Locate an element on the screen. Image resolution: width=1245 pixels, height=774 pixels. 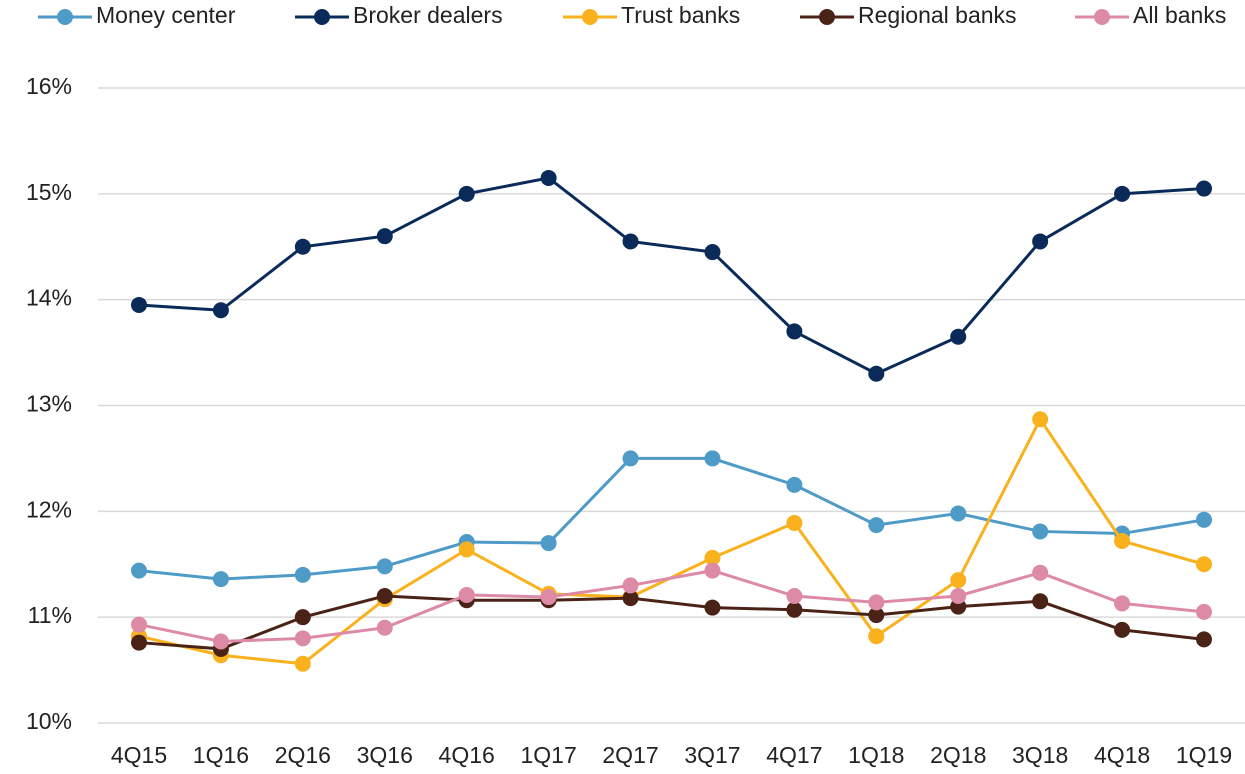
y-tick-label: 12% is located at coordinates (49, 509).